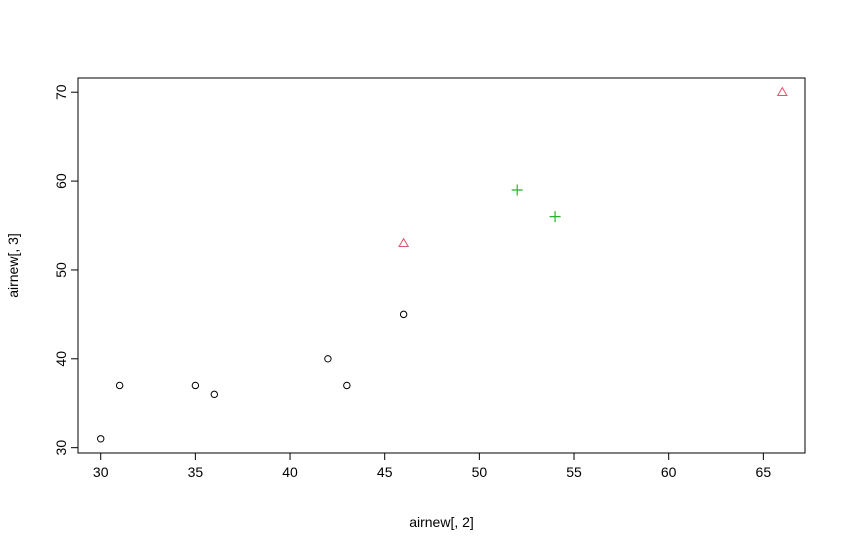 The image size is (847, 552). What do you see at coordinates (764, 472) in the screenshot?
I see `x-tick-label: 65` at bounding box center [764, 472].